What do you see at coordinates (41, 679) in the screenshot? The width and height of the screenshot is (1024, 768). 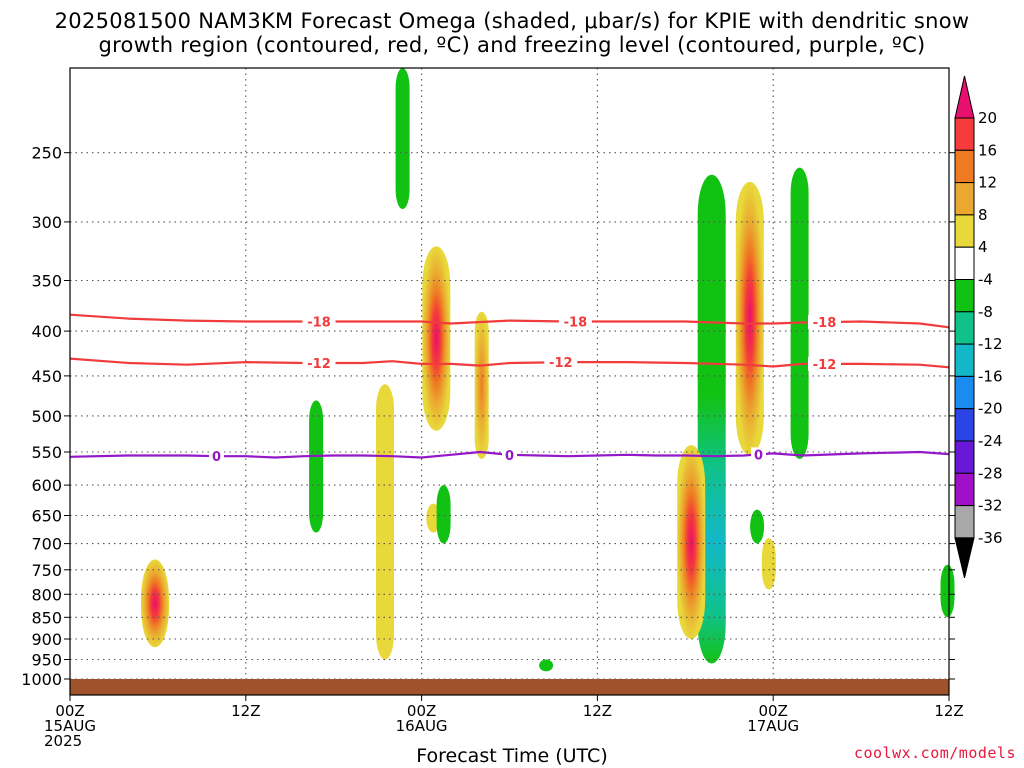 I see `y-tick-label: 1000` at bounding box center [41, 679].